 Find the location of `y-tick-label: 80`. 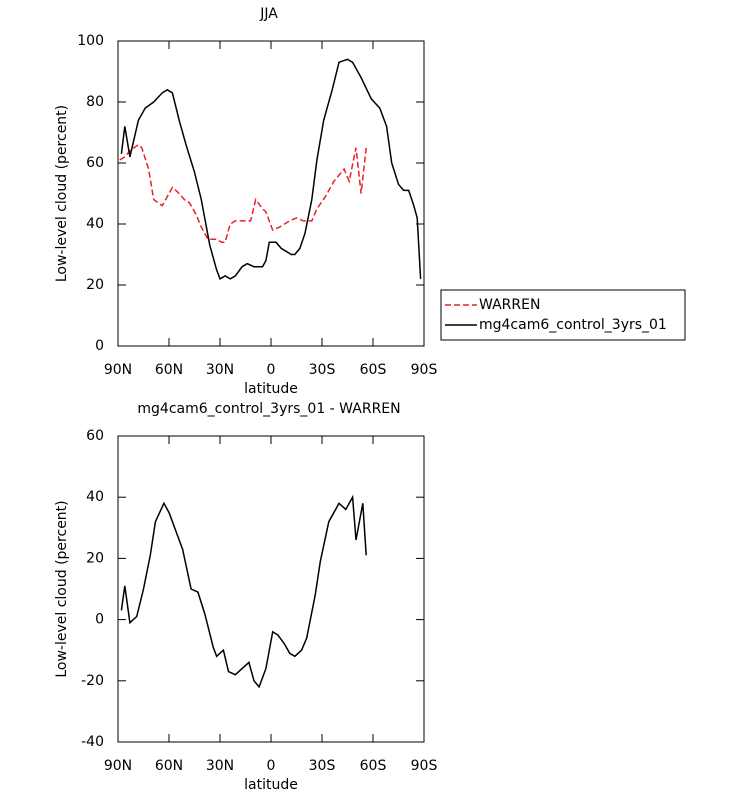

y-tick-label: 80 is located at coordinates (95, 102).